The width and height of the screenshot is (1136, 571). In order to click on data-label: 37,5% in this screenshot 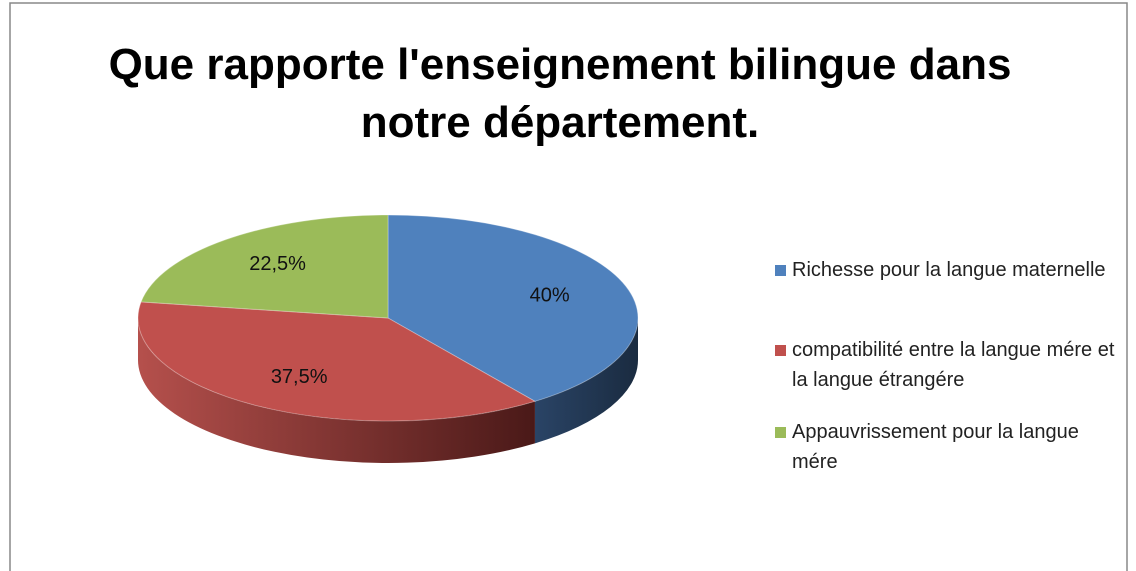, I will do `click(299, 377)`.